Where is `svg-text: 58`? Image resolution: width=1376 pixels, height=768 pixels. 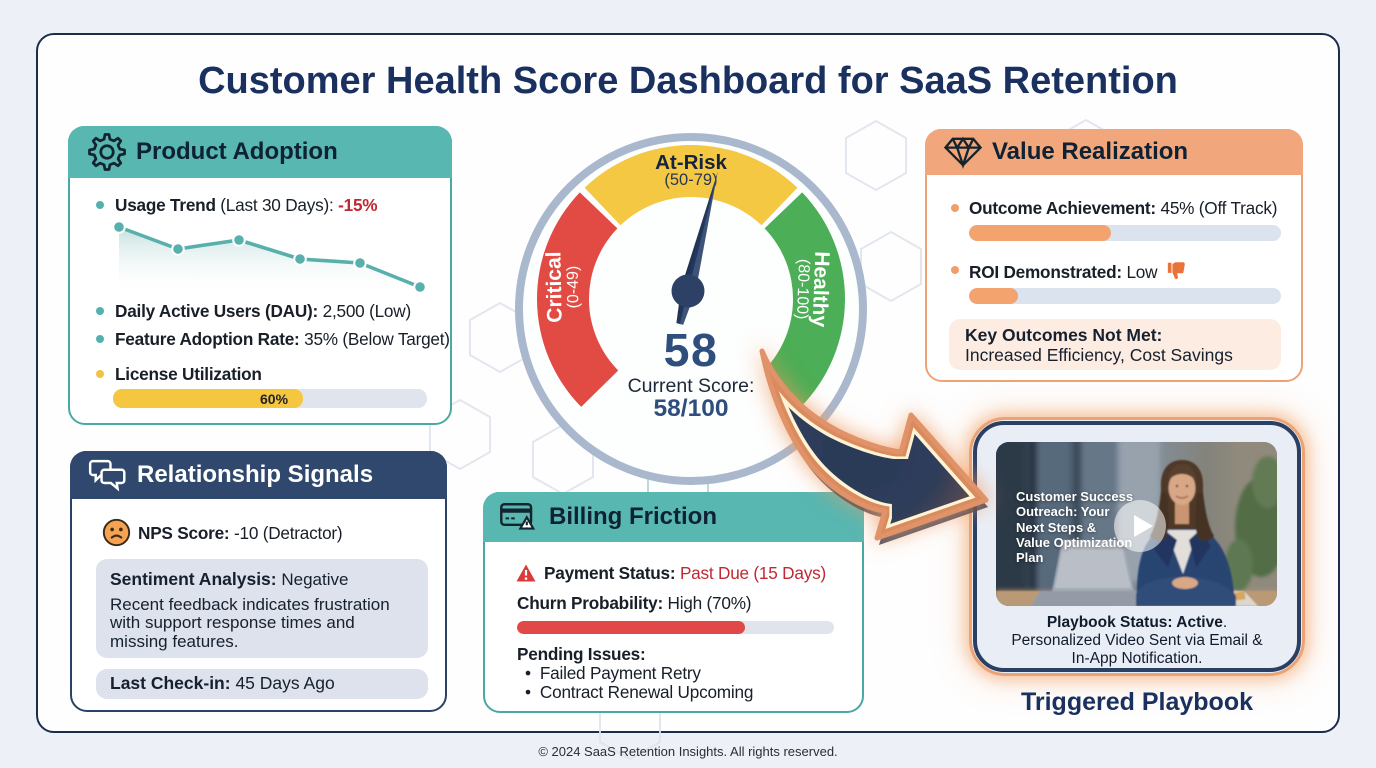 svg-text: 58 is located at coordinates (691, 350).